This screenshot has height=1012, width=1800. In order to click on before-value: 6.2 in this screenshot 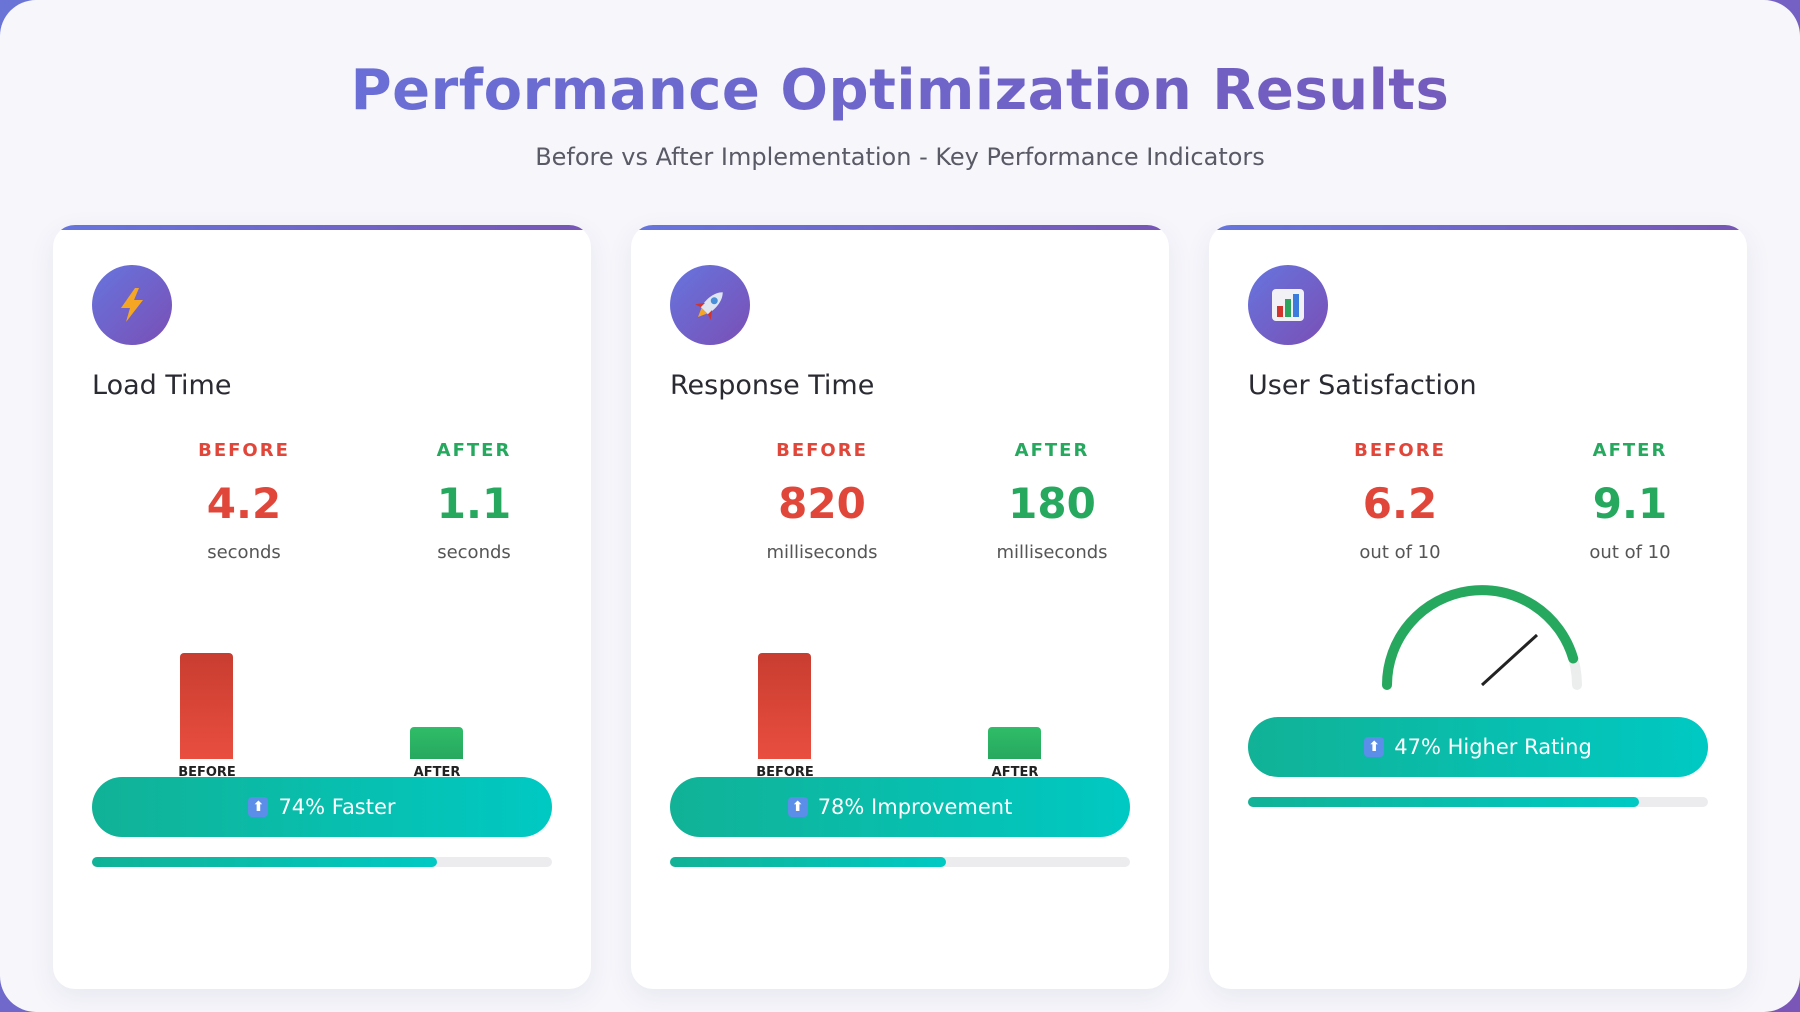, I will do `click(1400, 503)`.